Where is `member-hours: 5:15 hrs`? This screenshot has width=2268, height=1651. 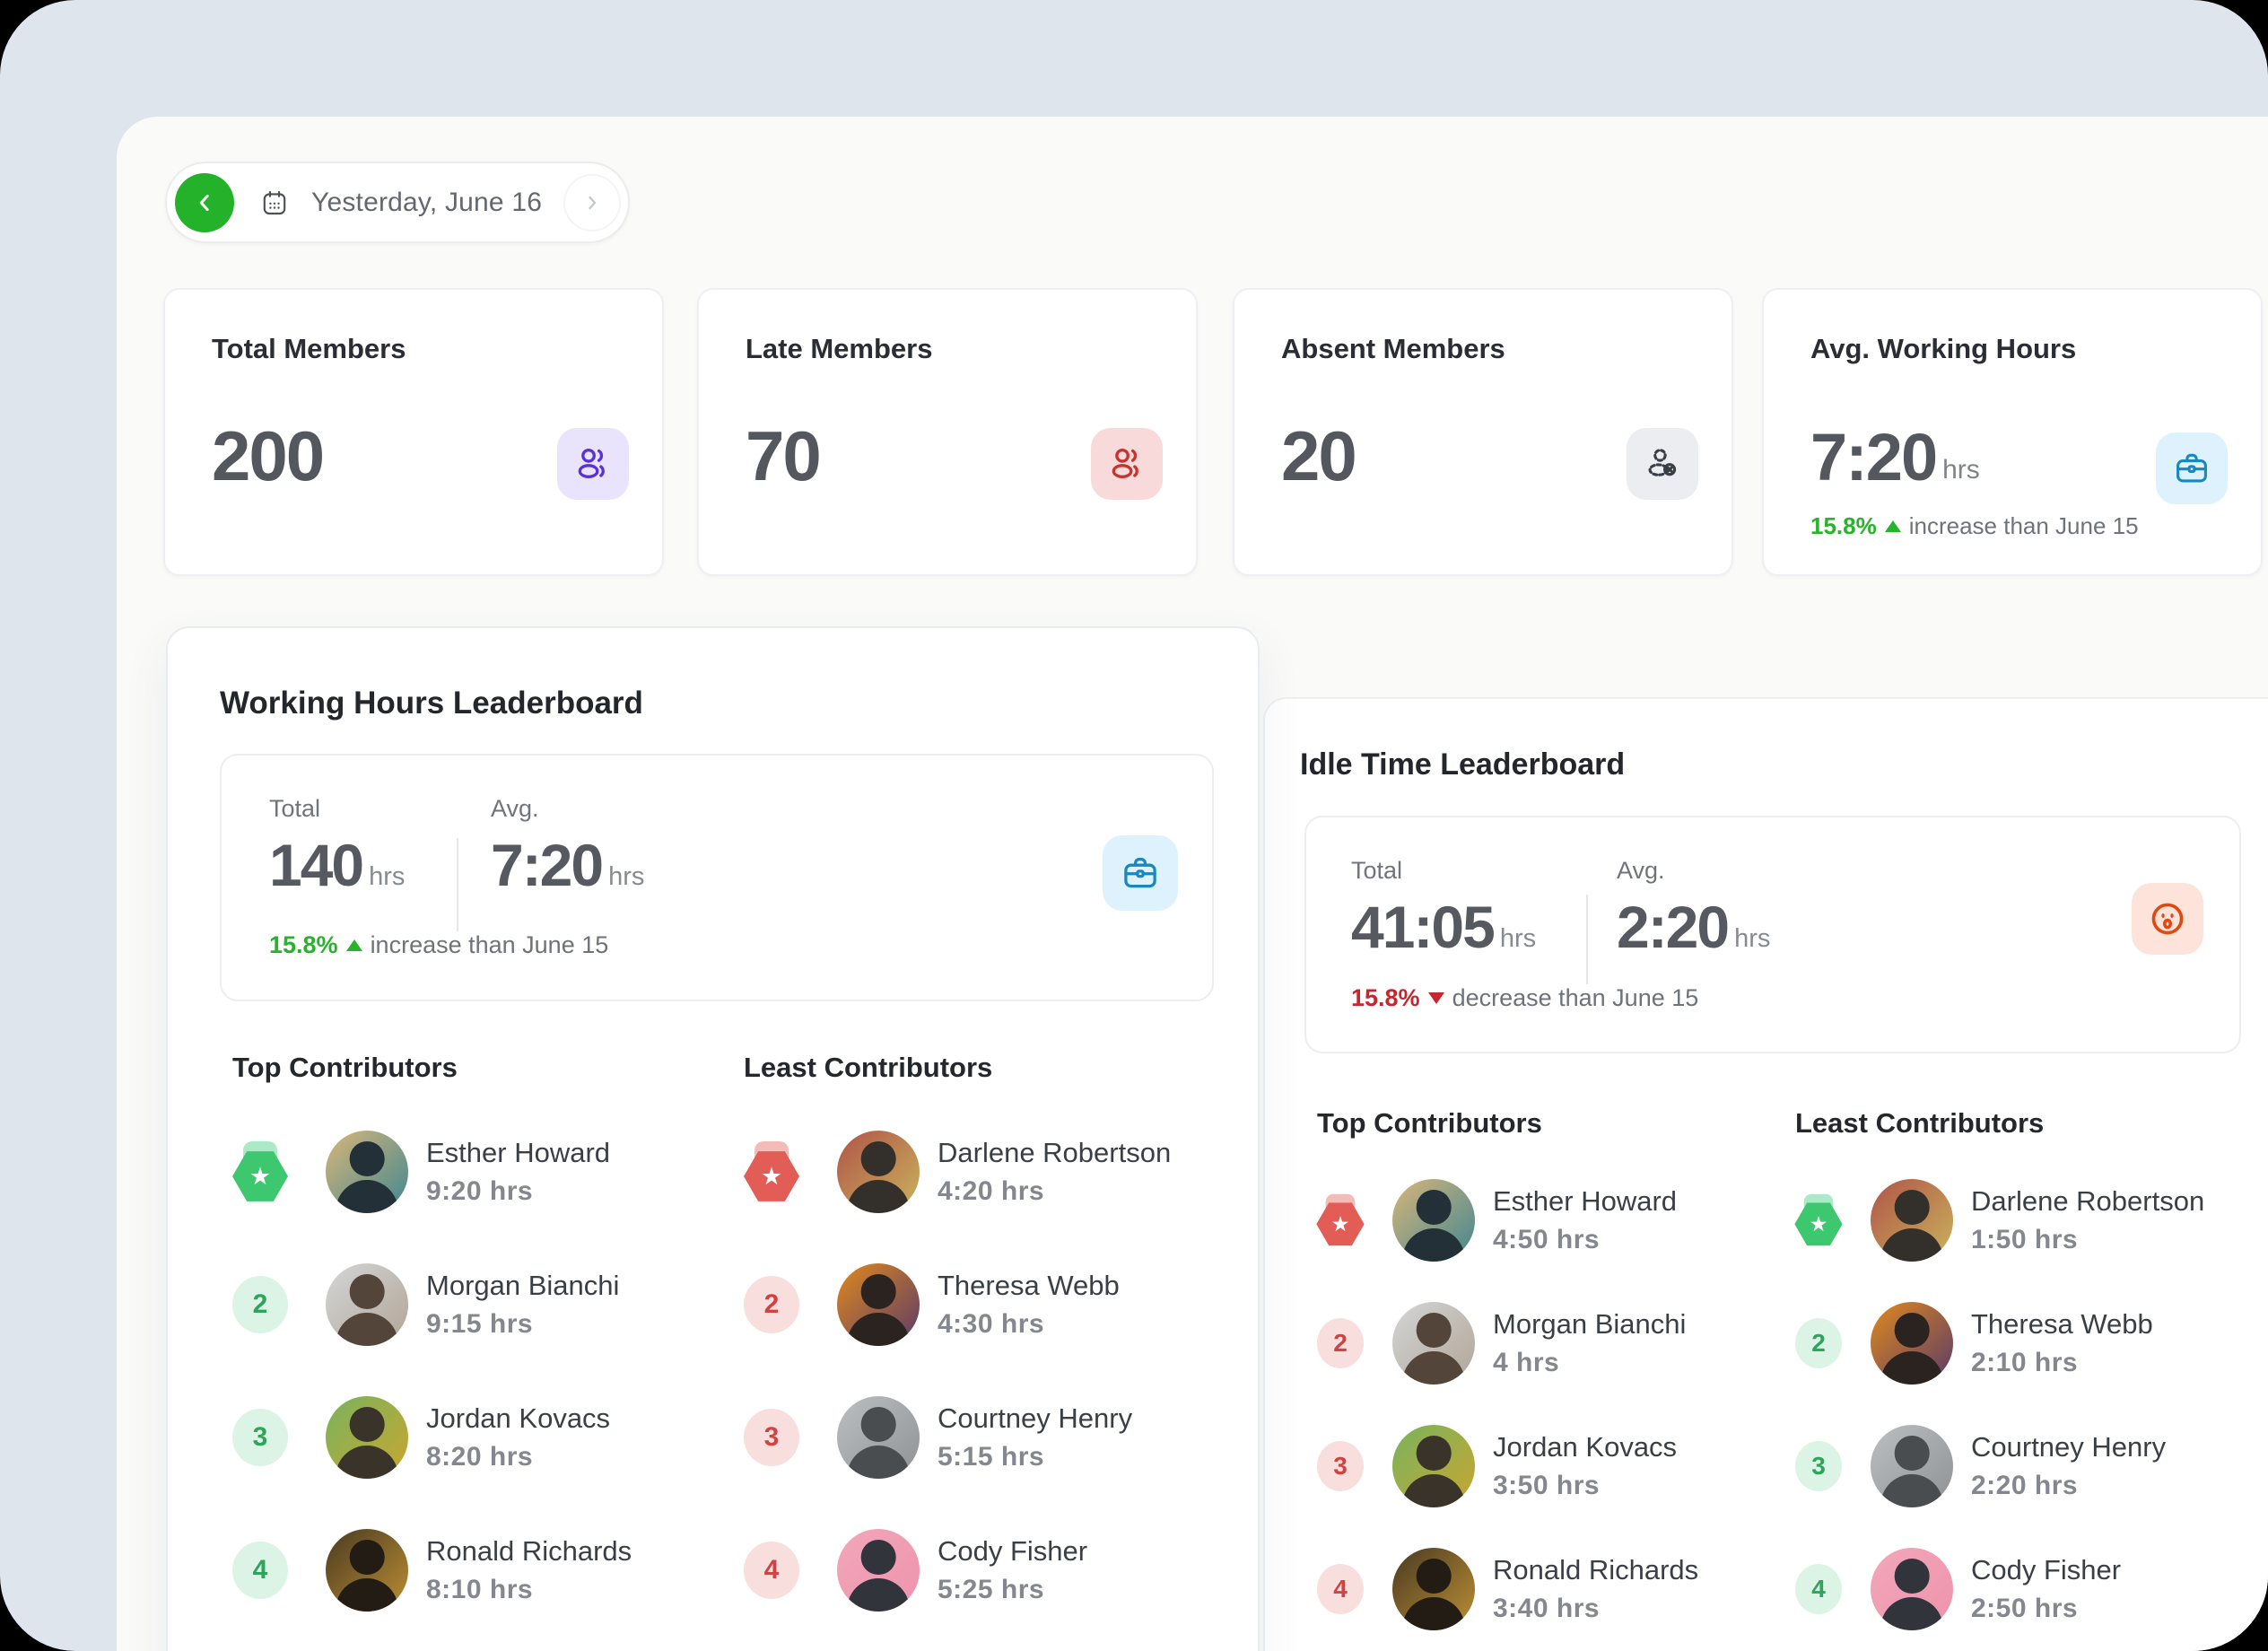 member-hours: 5:15 hrs is located at coordinates (991, 1457).